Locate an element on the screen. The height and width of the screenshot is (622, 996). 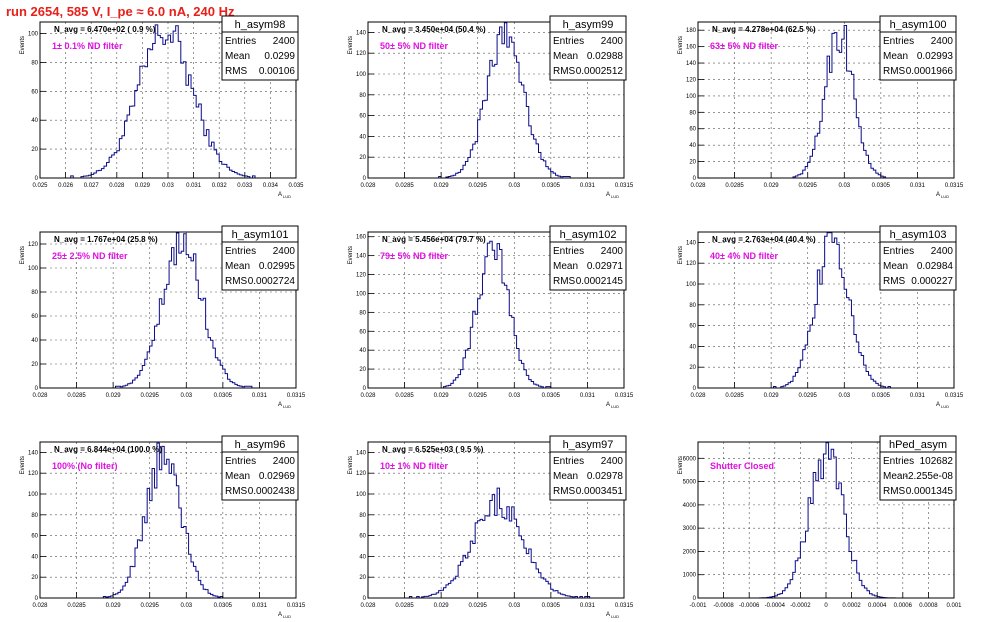
x-tick-label: 0.0006 is located at coordinates (903, 606).